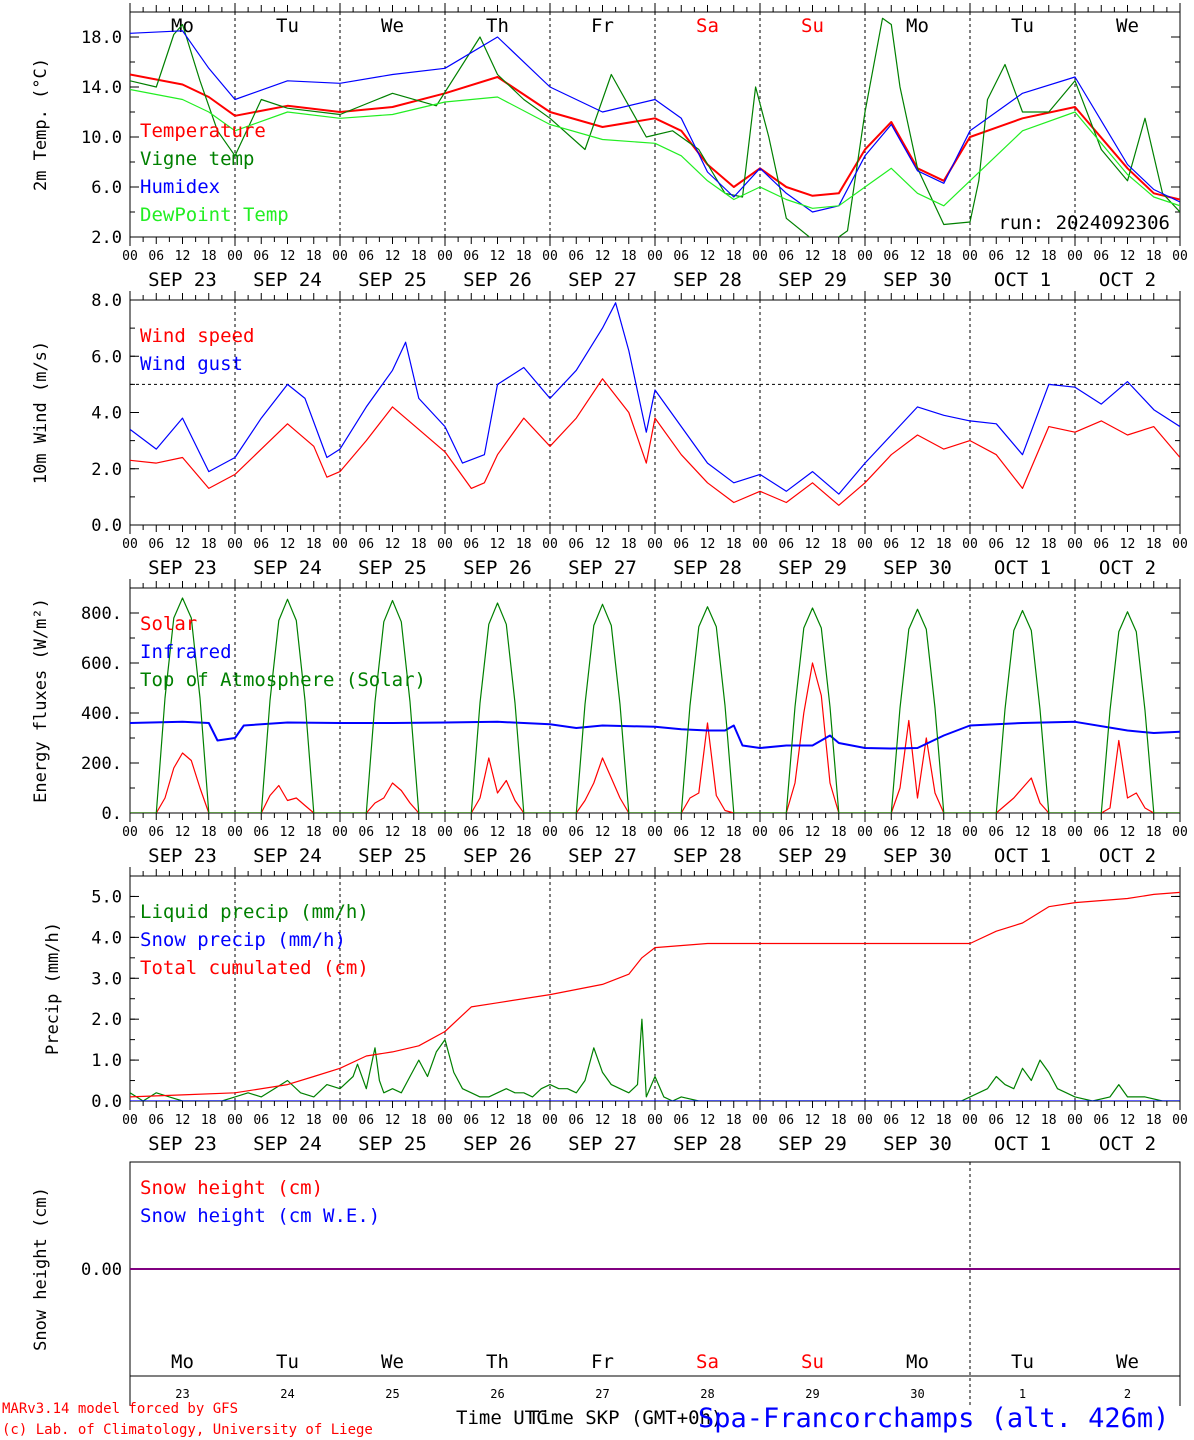 The height and width of the screenshot is (1440, 1194). What do you see at coordinates (1022, 26) in the screenshot?
I see `day-label: Tu` at bounding box center [1022, 26].